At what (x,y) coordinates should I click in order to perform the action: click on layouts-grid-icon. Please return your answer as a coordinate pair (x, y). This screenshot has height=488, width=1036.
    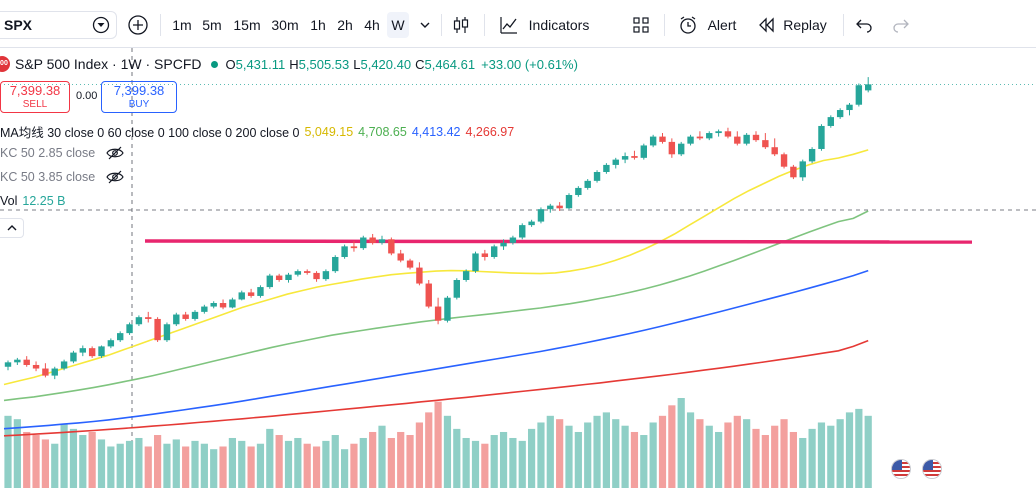
    Looking at the image, I should click on (641, 25).